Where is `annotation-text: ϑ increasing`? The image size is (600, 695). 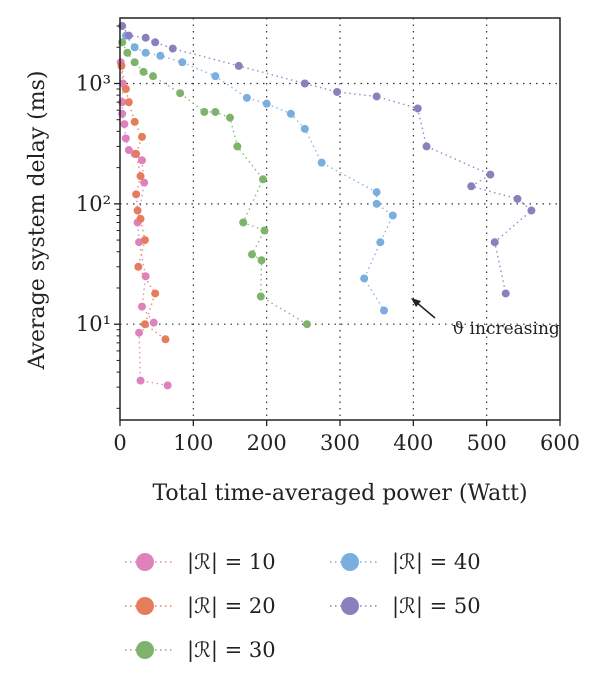 annotation-text: ϑ increasing is located at coordinates (506, 329).